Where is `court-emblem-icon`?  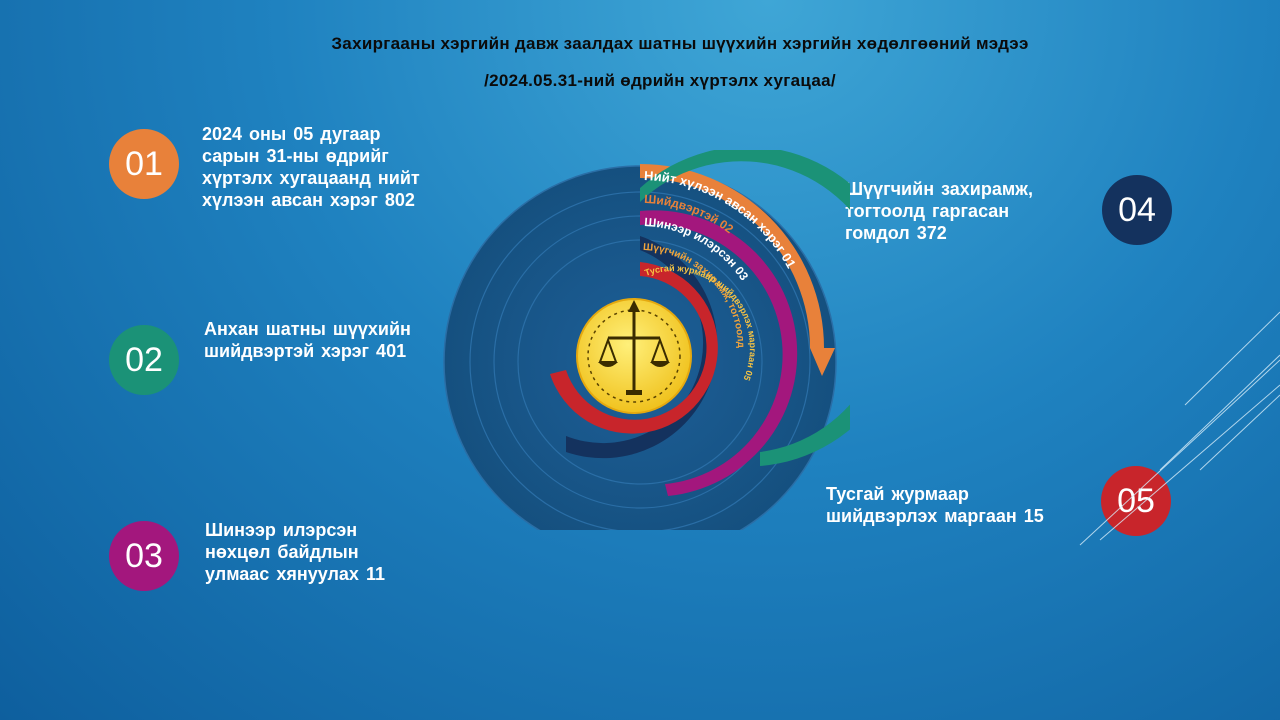
court-emblem-icon is located at coordinates (634, 356).